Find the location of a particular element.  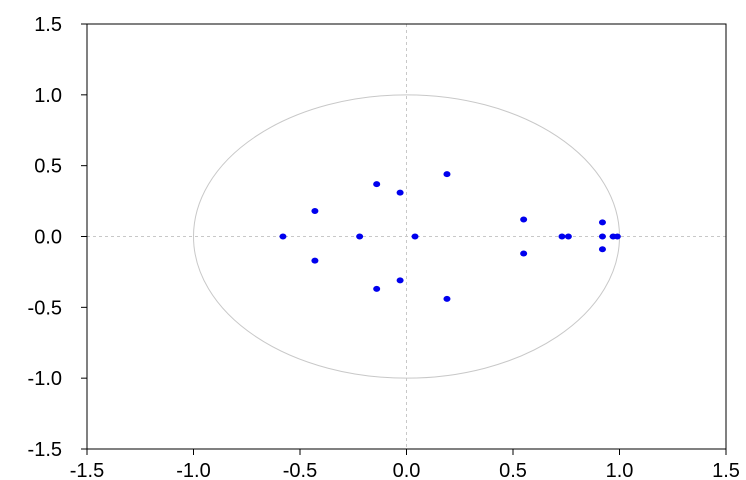

y-tick-label: -1.0 is located at coordinates (45, 379).